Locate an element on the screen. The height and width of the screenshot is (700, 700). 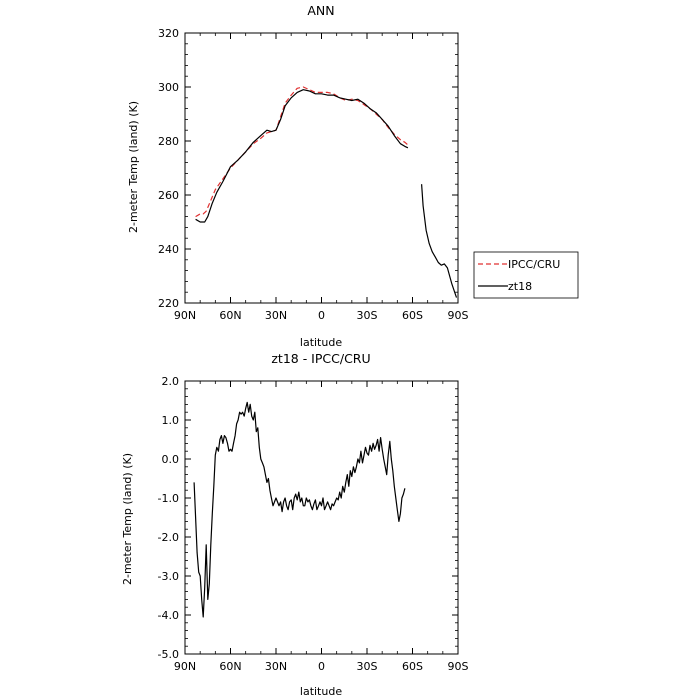
legend: IPCC/CRU zt18 is located at coordinates (526, 275).